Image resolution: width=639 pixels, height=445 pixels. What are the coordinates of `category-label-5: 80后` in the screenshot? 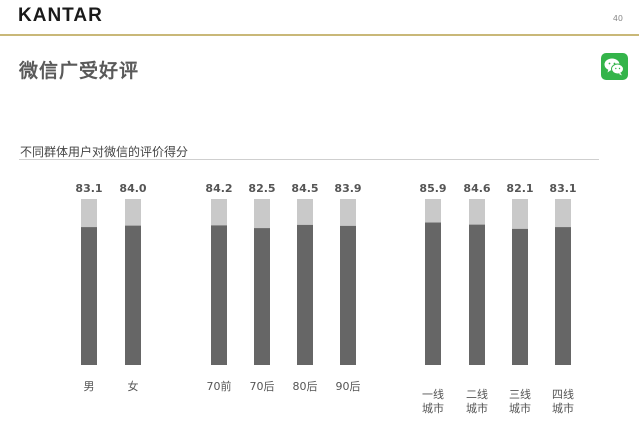 It's located at (305, 386).